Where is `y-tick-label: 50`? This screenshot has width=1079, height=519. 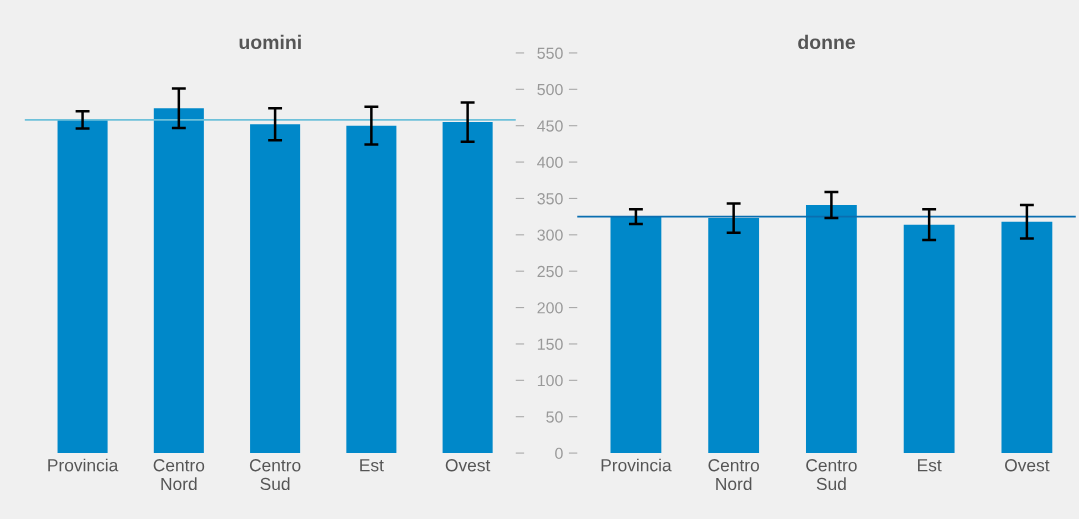
y-tick-label: 50 is located at coordinates (554, 417).